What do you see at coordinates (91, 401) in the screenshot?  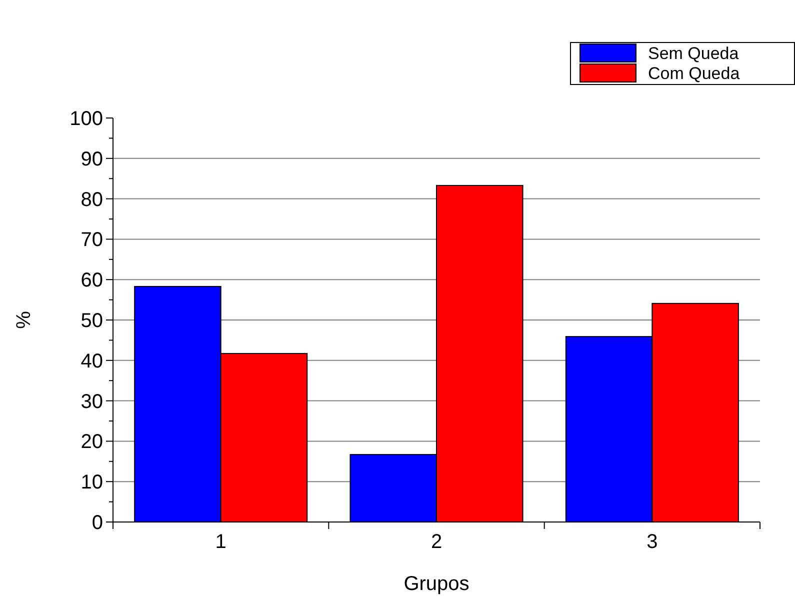 I see `y-tick-label: 30` at bounding box center [91, 401].